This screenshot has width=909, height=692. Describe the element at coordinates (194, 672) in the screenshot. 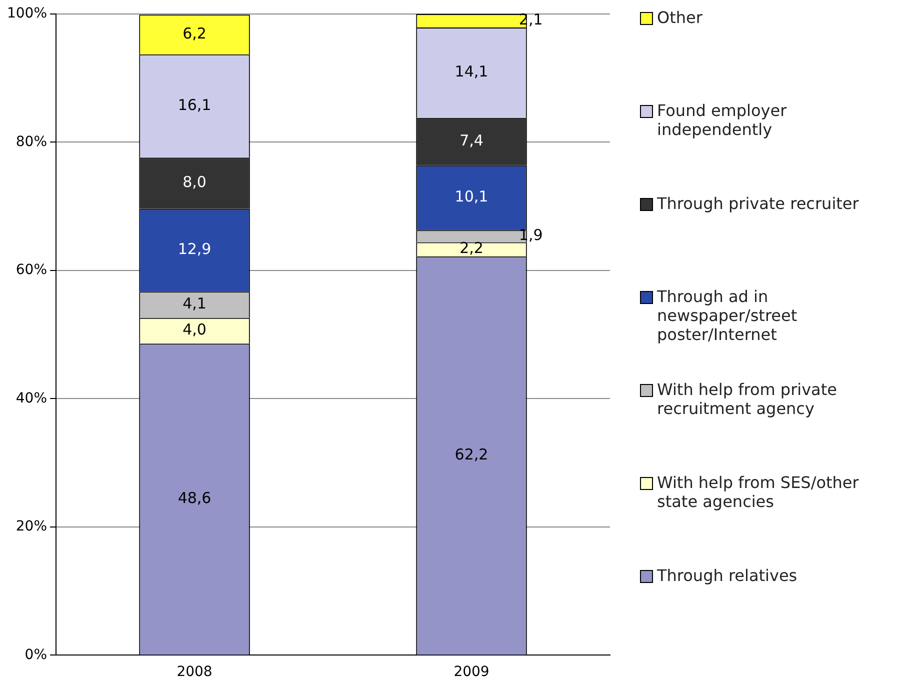

I see `x-tick-label: 2008` at that location.